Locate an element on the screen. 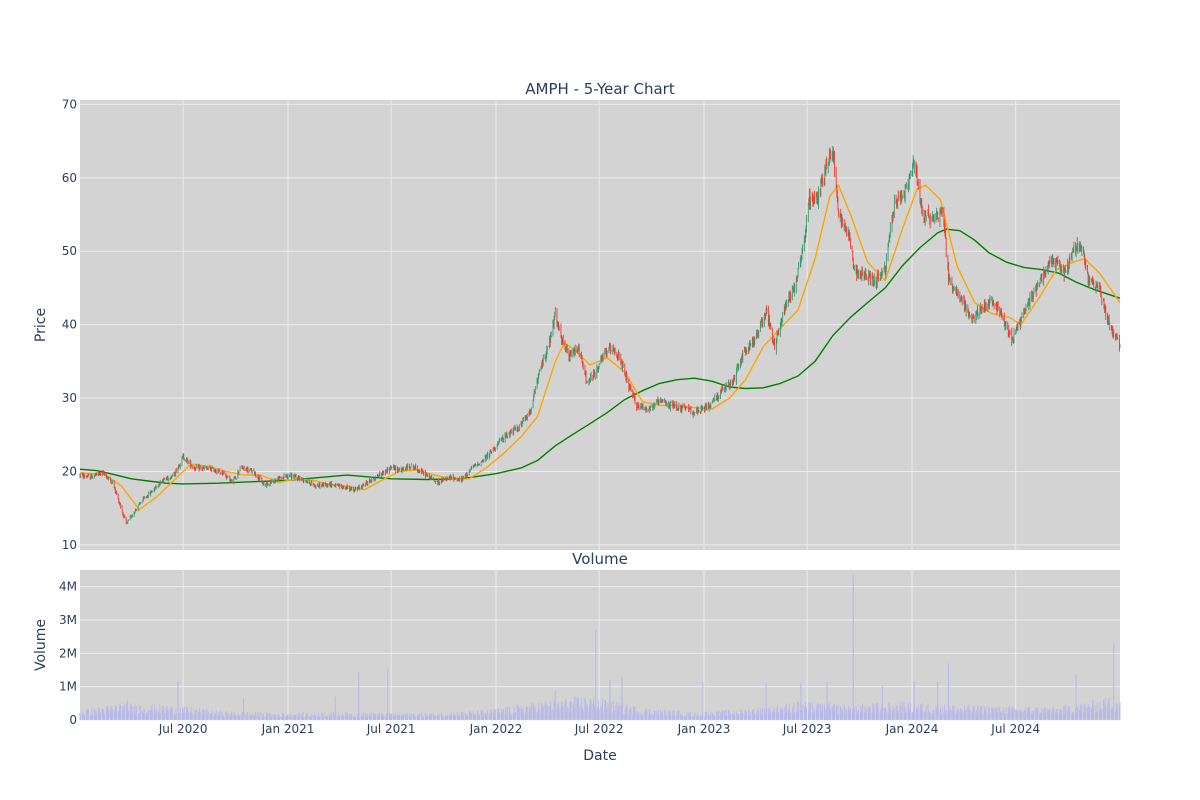 This screenshot has width=1200, height=800. price-y-tick: 30 is located at coordinates (69, 398).